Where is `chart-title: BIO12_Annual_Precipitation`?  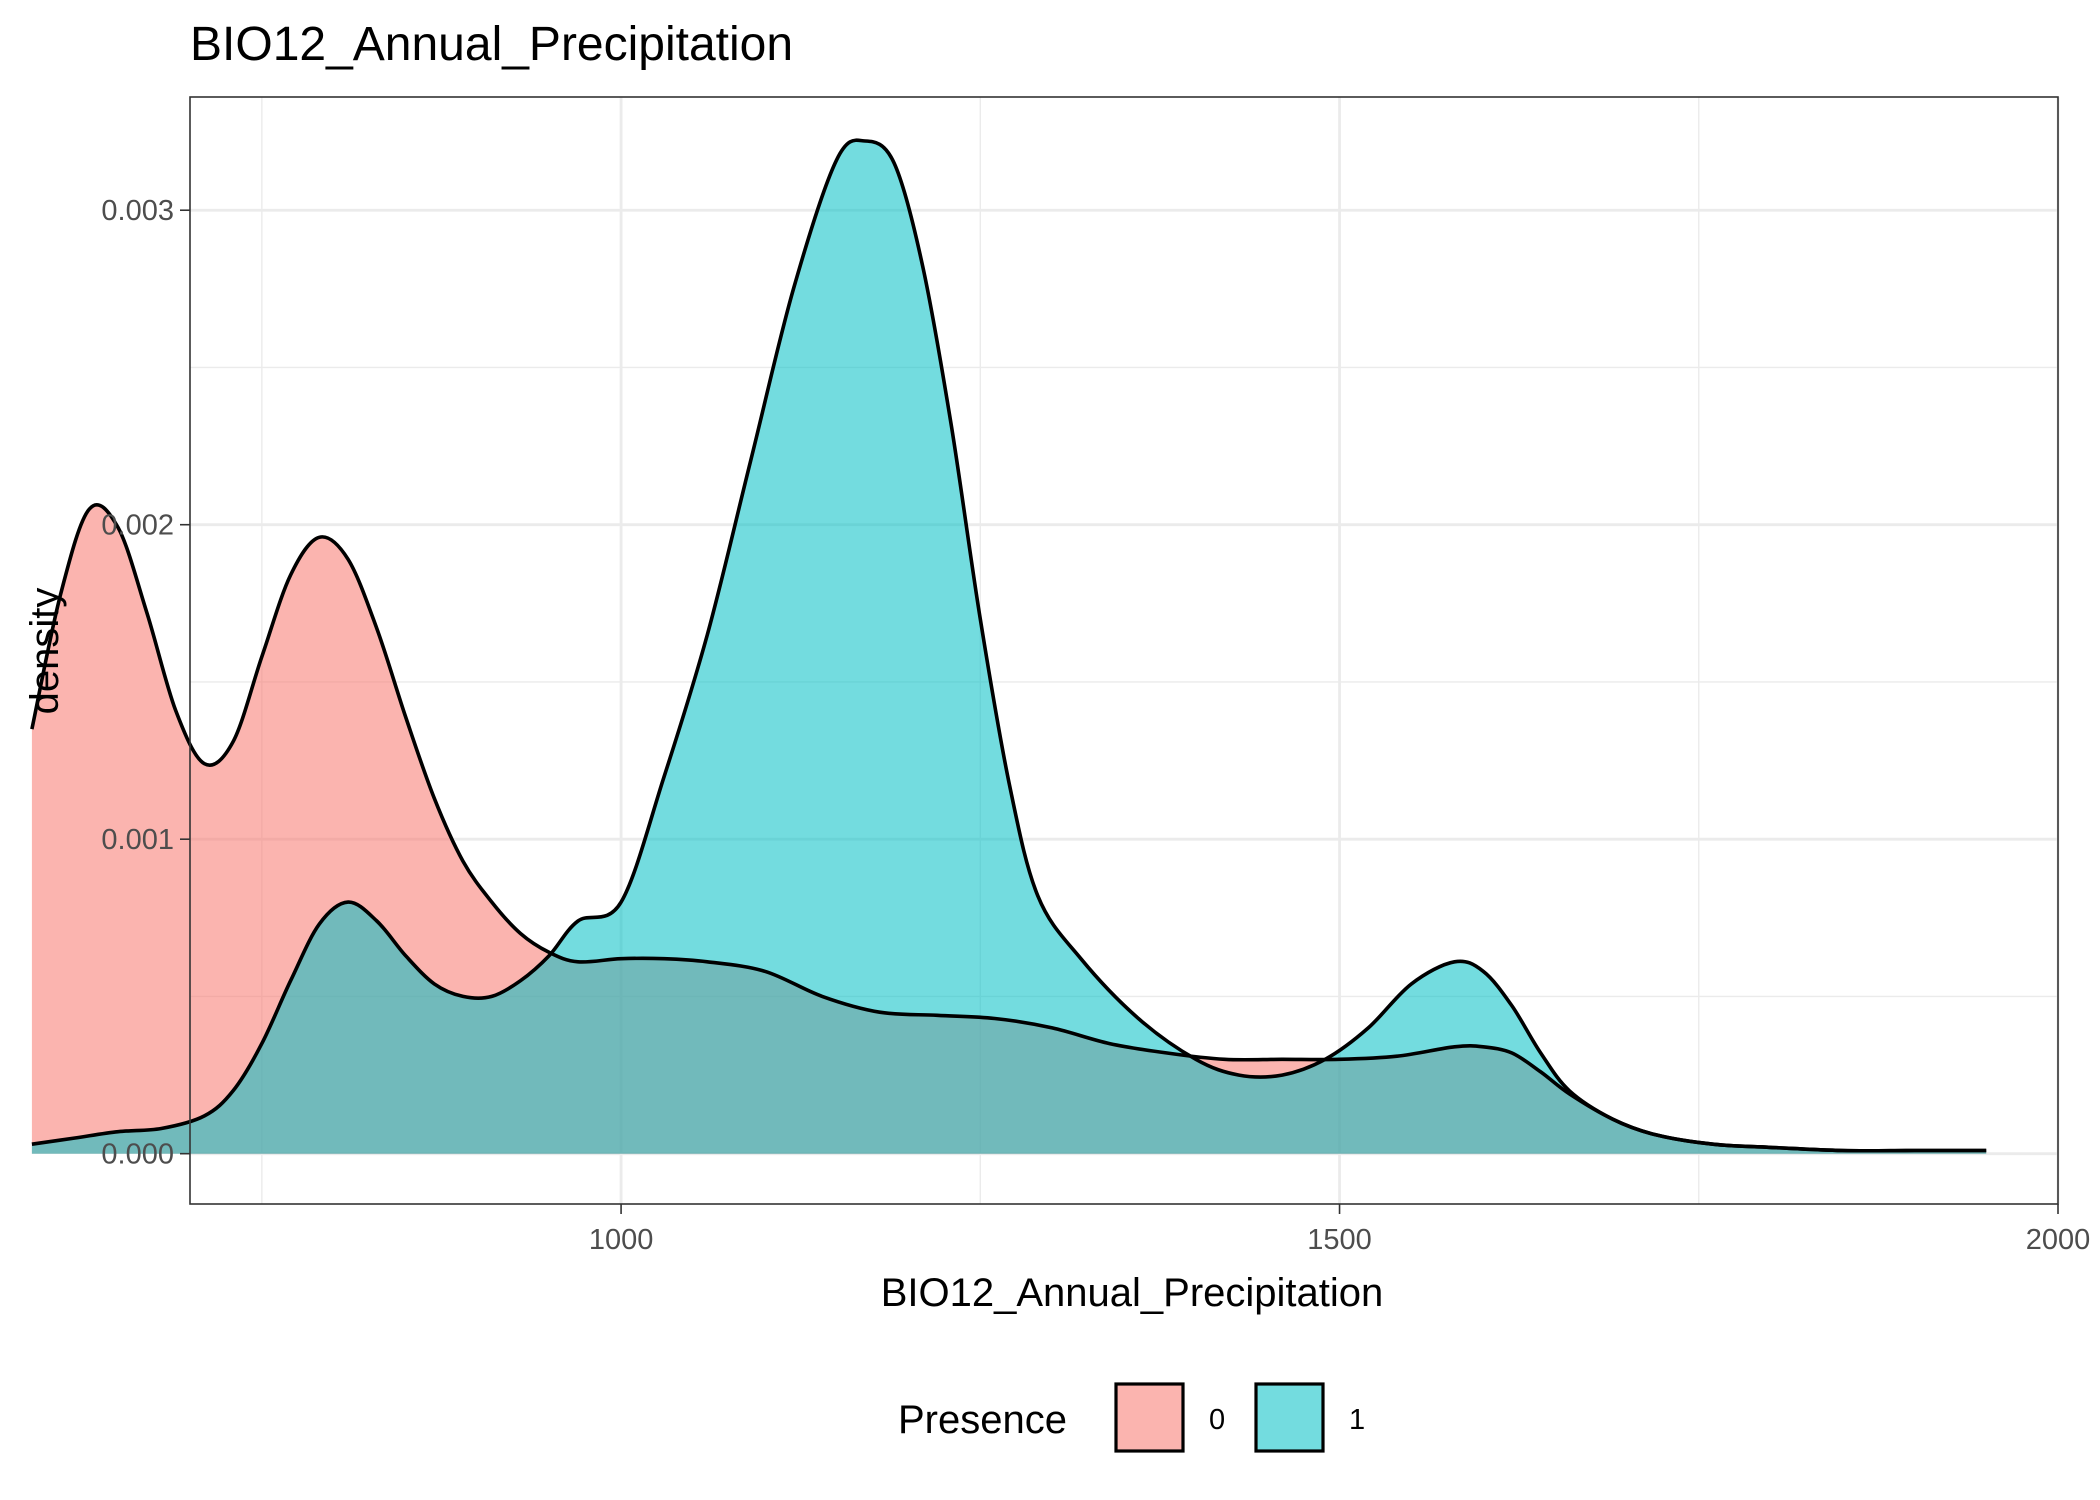
chart-title: BIO12_Annual_Precipitation is located at coordinates (491, 44).